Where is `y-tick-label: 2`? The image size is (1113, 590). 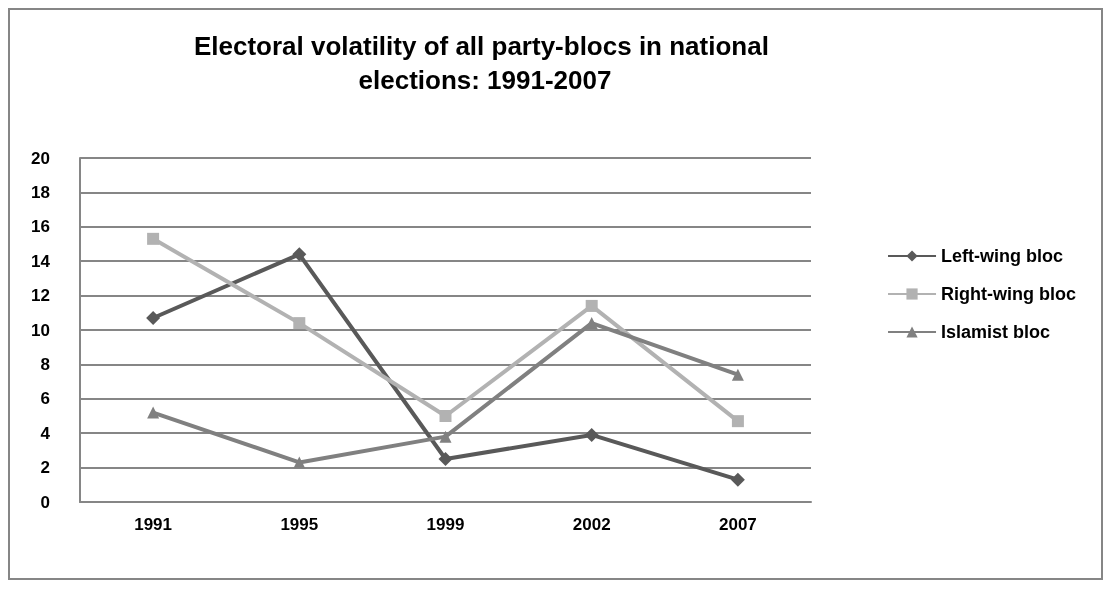 y-tick-label: 2 is located at coordinates (45, 468).